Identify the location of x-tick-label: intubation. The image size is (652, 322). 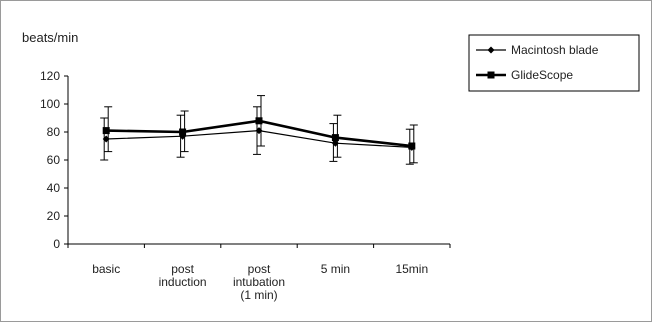
(259, 282).